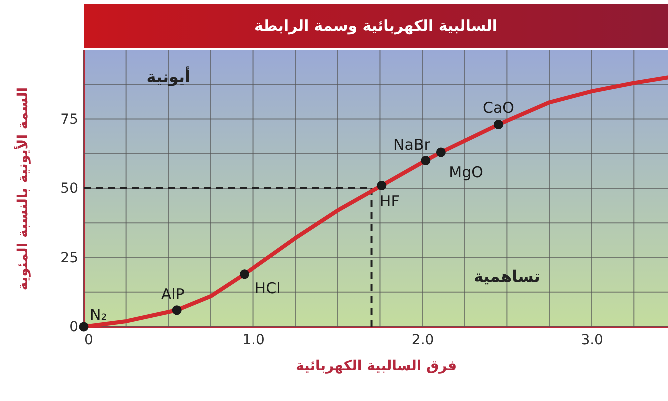 Image resolution: width=668 pixels, height=401 pixels. Describe the element at coordinates (74, 328) in the screenshot. I see `y-tick-label: 0` at that location.